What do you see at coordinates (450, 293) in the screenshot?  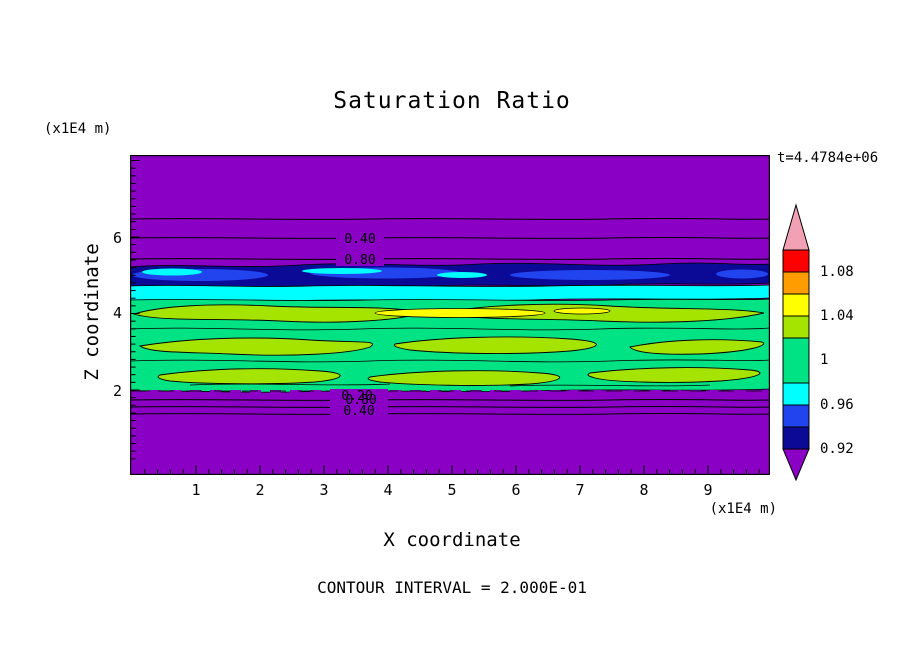 I see `cyan-band` at bounding box center [450, 293].